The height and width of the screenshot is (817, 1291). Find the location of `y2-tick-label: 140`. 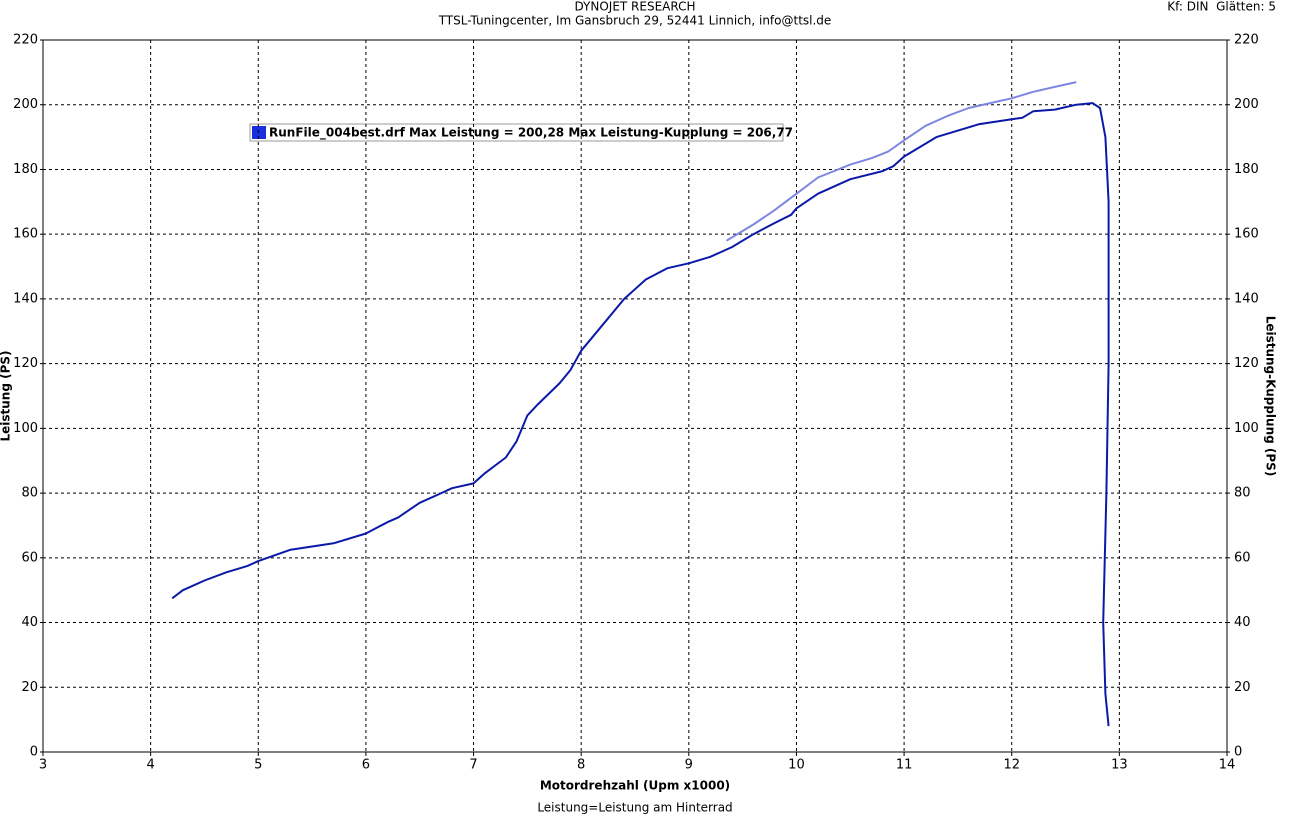

y2-tick-label: 140 is located at coordinates (1246, 298).